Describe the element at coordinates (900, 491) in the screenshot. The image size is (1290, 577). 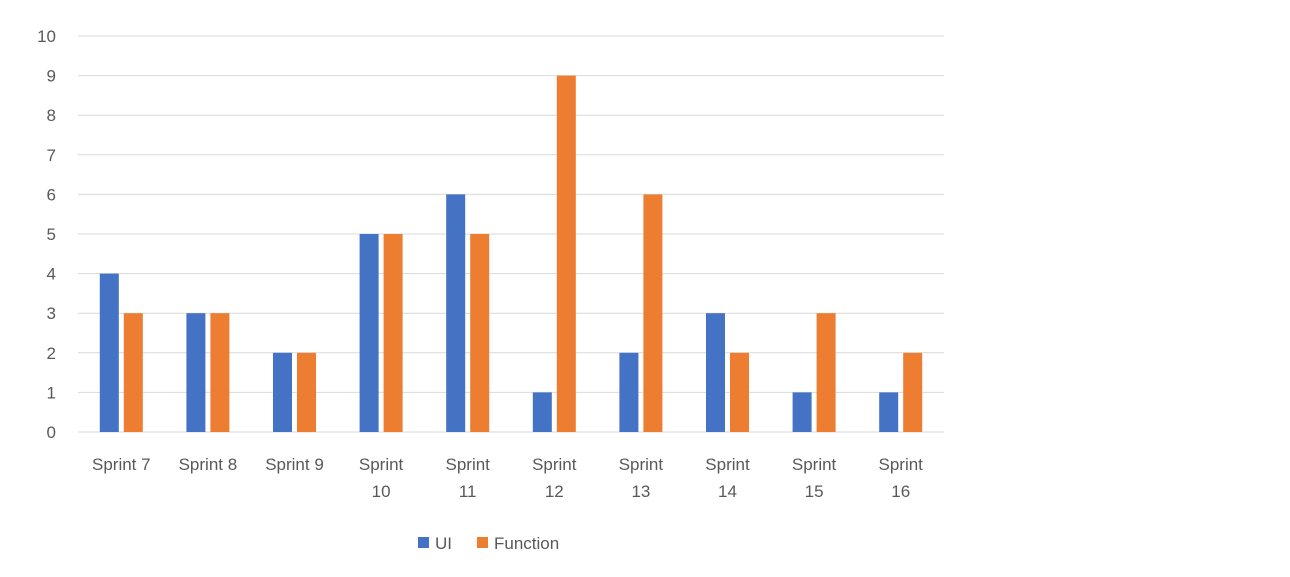
I see `x-tick-label: 16` at that location.